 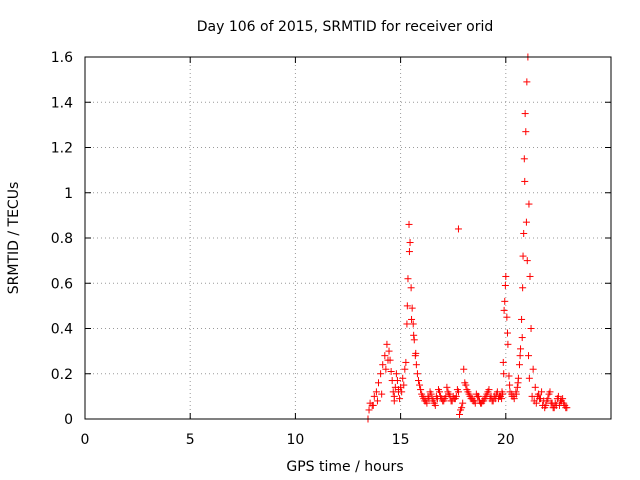 I want to click on x-tick-label-4: 20, so click(x=506, y=440).